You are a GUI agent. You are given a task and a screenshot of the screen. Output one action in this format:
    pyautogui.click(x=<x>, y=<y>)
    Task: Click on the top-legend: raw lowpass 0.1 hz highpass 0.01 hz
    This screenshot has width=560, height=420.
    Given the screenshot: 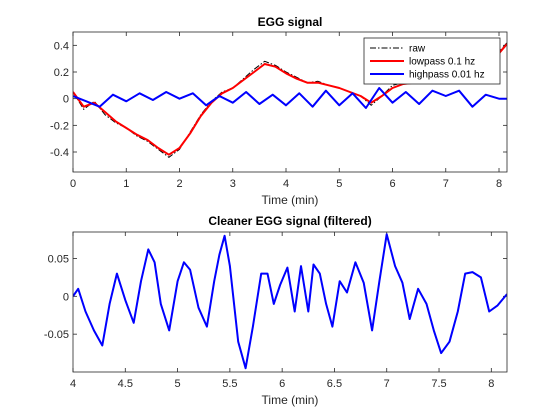 What is the action you would take?
    pyautogui.click(x=432, y=61)
    